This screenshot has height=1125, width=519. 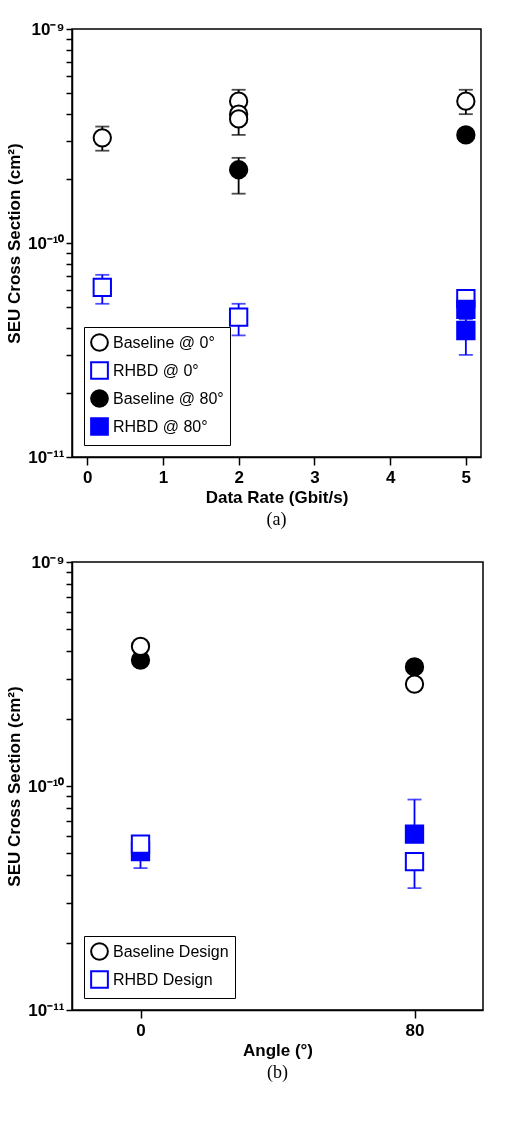 I want to click on x-tick-label: 3, so click(x=315, y=477).